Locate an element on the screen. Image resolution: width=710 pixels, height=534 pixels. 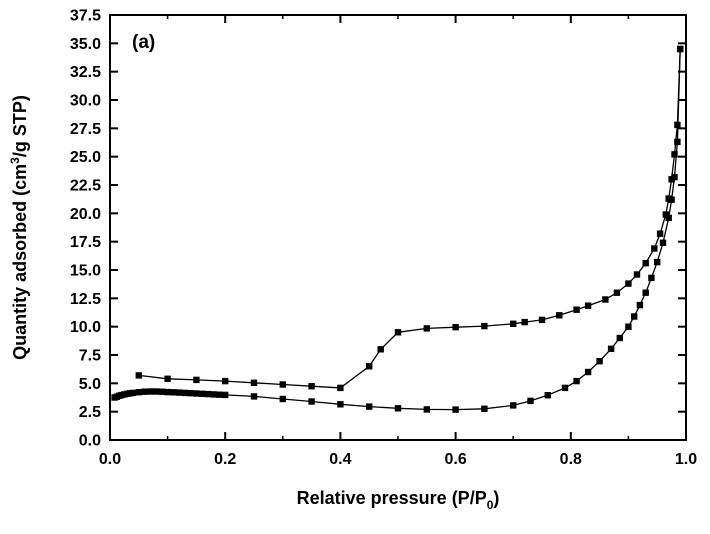
y-tick-label: 20.0 is located at coordinates (85, 214).